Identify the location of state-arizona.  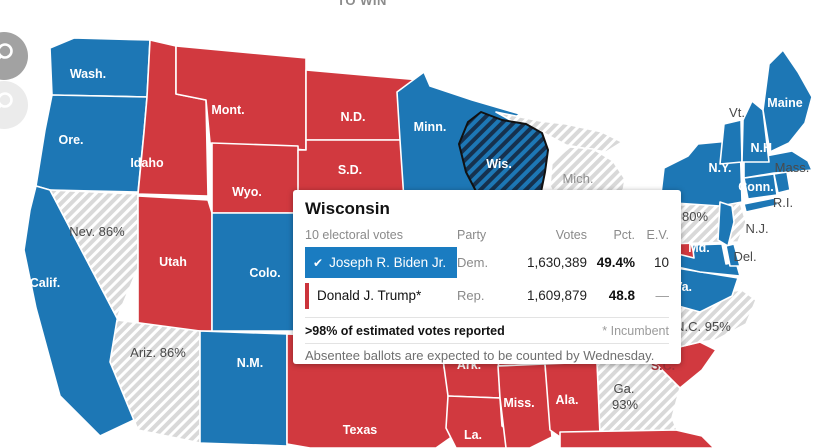
(155, 381).